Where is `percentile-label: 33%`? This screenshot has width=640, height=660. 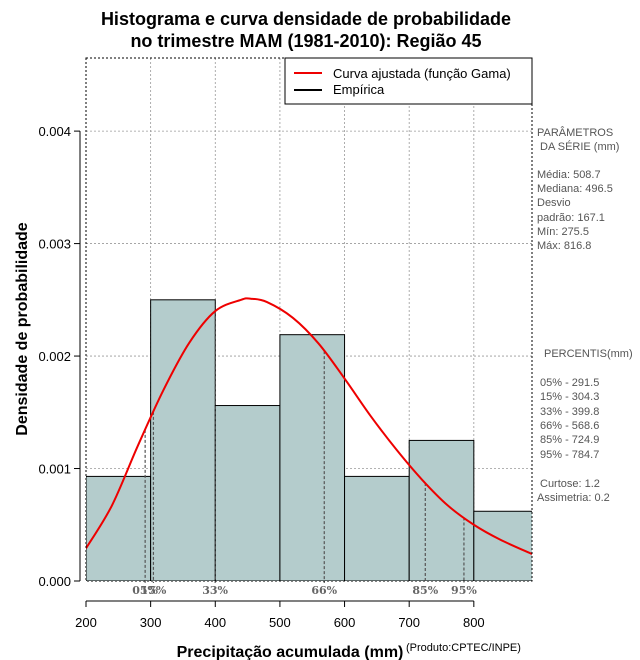
percentile-label: 33% is located at coordinates (215, 590).